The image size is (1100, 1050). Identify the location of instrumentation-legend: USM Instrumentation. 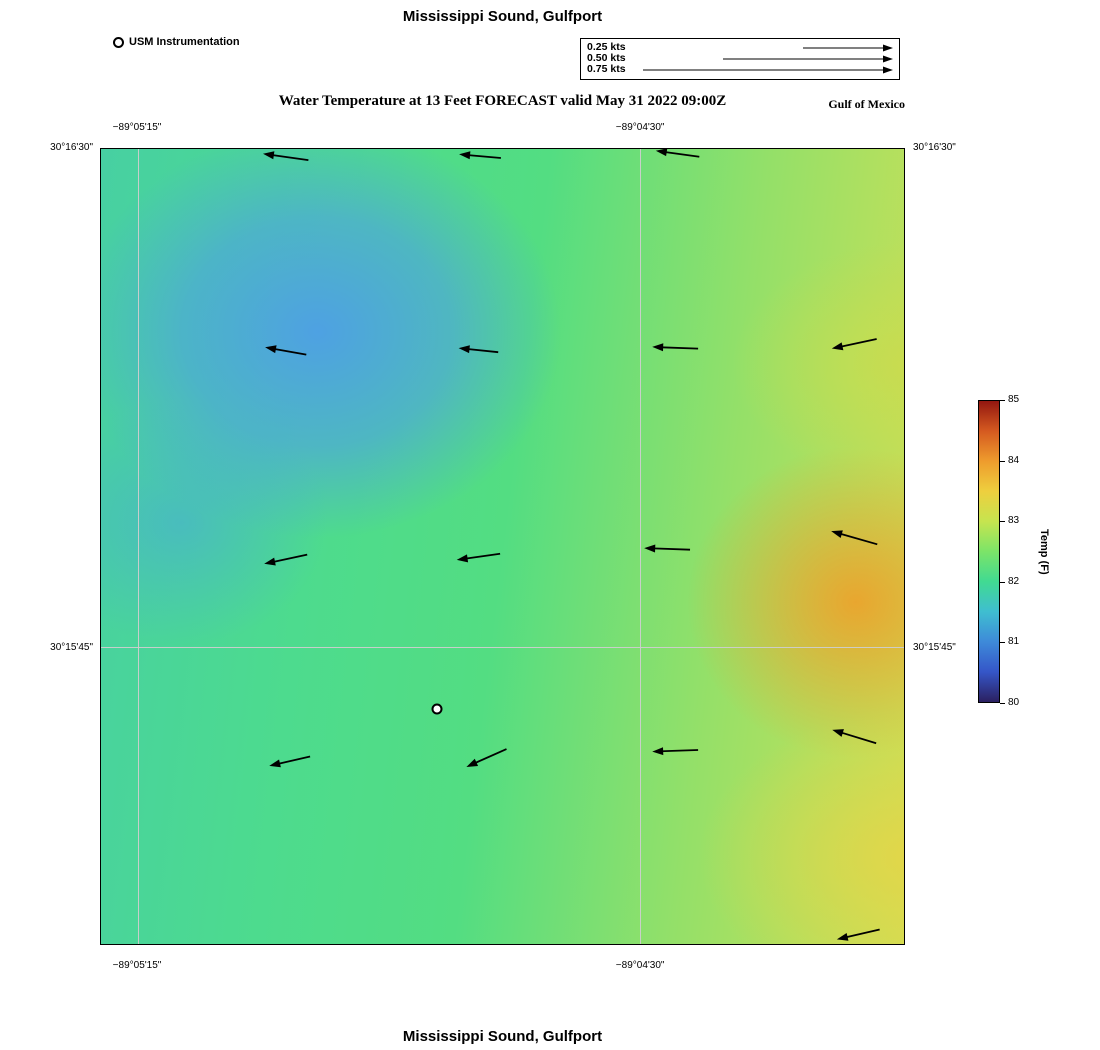
(176, 42).